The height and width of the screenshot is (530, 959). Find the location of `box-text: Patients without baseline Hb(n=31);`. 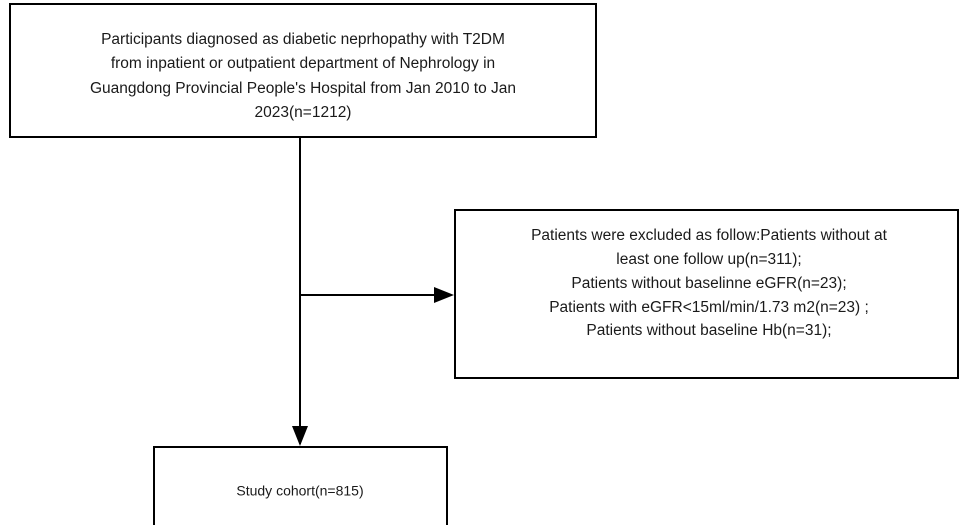

box-text: Patients without baseline Hb(n=31); is located at coordinates (708, 330).